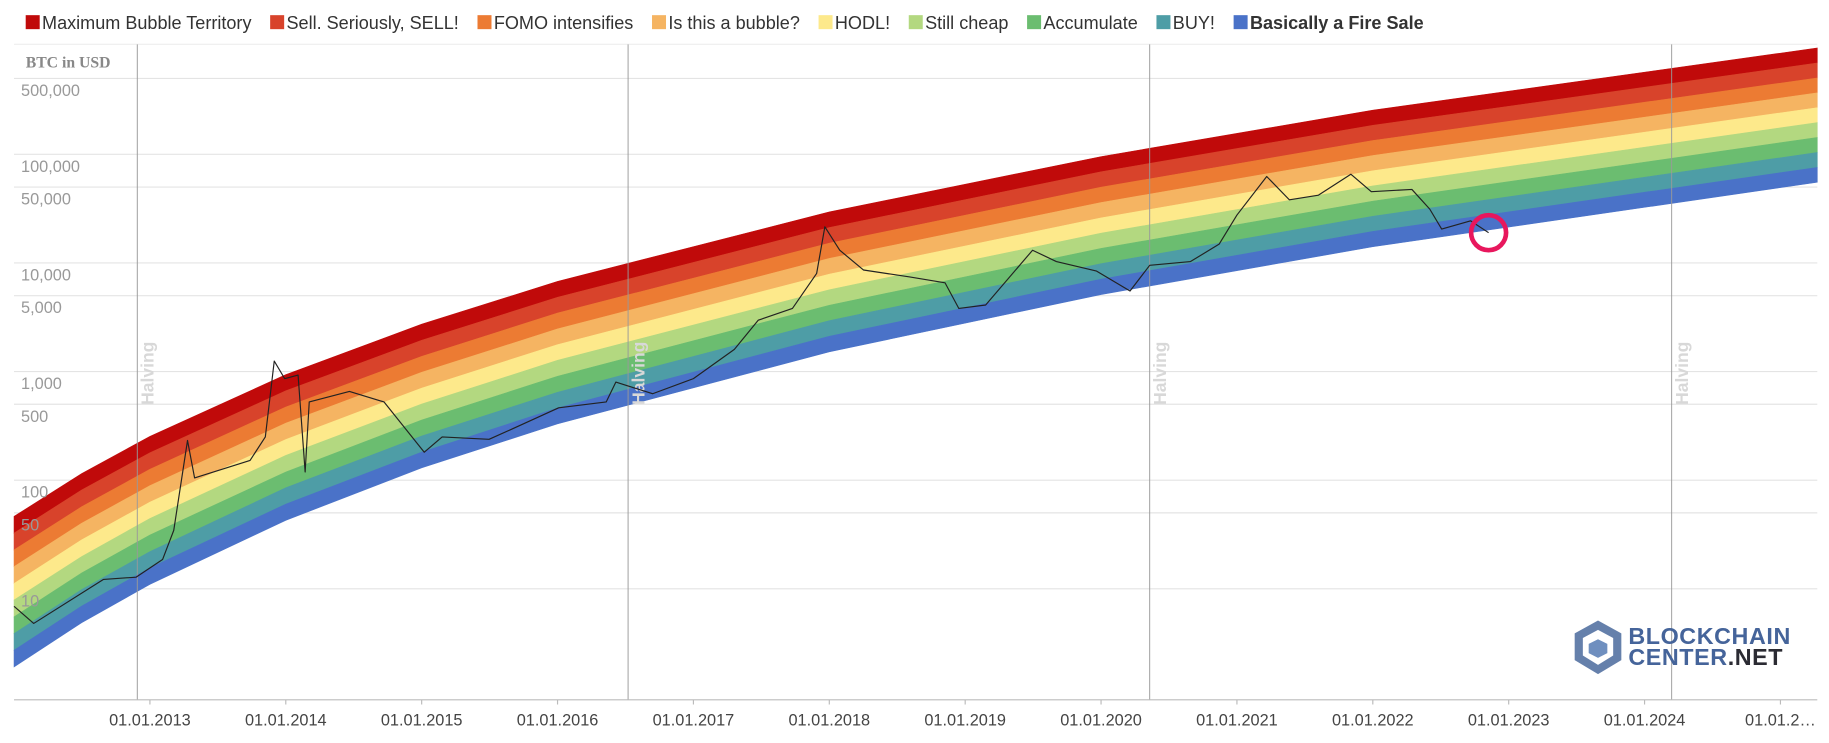 The image size is (1829, 743). What do you see at coordinates (1337, 23) in the screenshot?
I see `legend-label: Basically a Fire Sale` at bounding box center [1337, 23].